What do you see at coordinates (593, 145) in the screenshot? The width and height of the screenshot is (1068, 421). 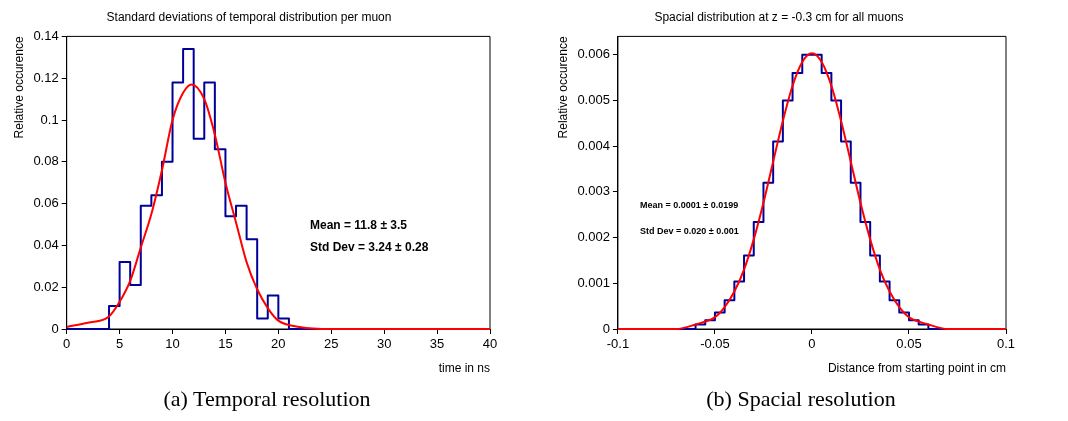 I see `y-tick-label: 0.004` at bounding box center [593, 145].